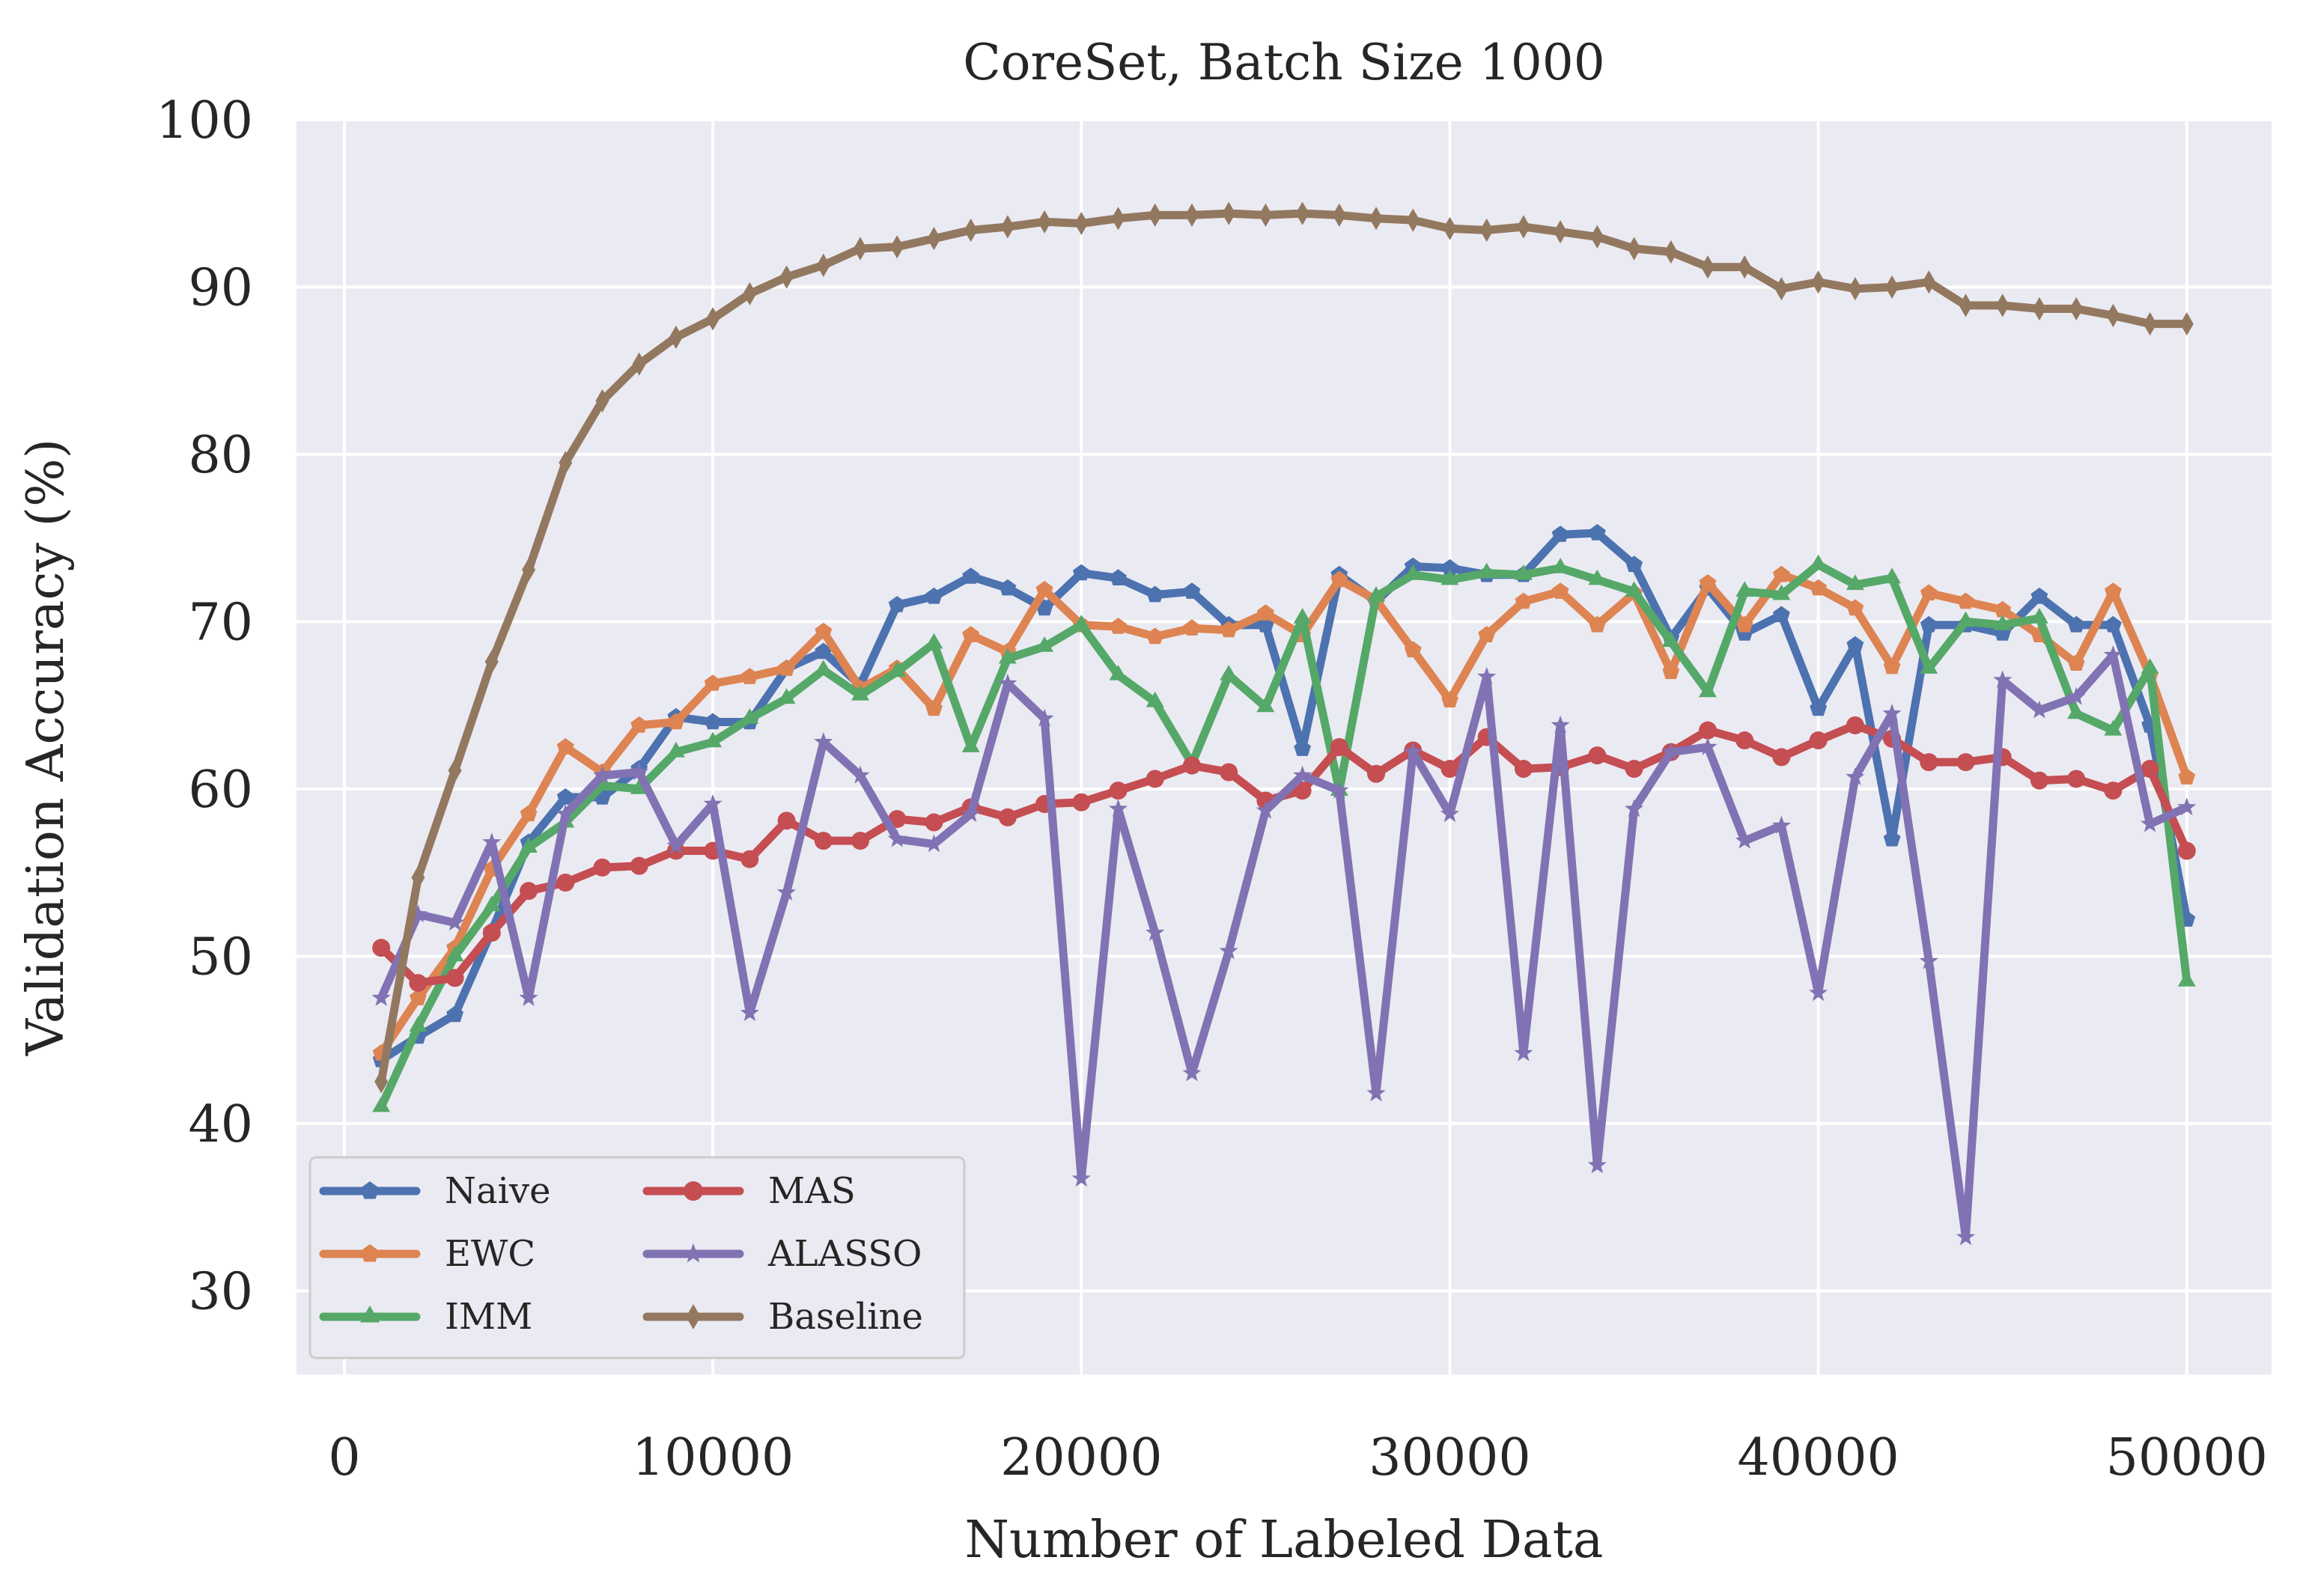  Describe the element at coordinates (845, 1254) in the screenshot. I see `legend-label: ALASSO` at that location.